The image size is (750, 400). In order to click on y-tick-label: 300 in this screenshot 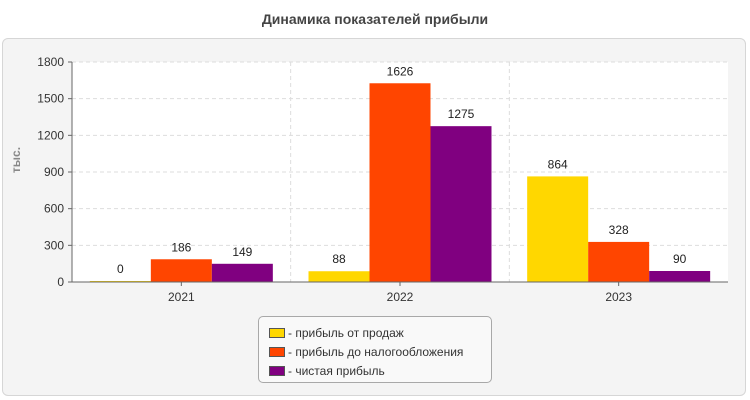, I will do `click(54, 245)`.